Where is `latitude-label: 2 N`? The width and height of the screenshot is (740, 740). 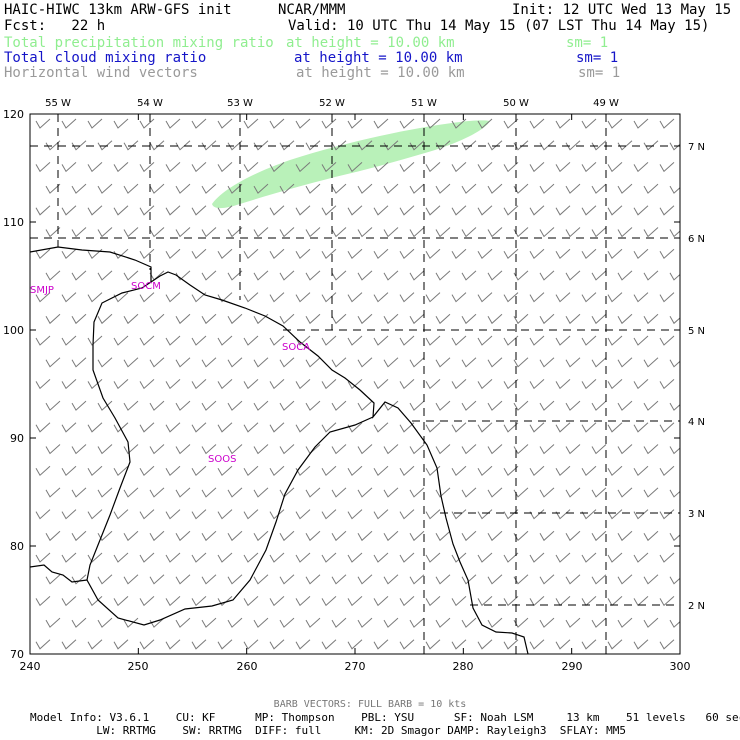 latitude-label: 2 N is located at coordinates (696, 606).